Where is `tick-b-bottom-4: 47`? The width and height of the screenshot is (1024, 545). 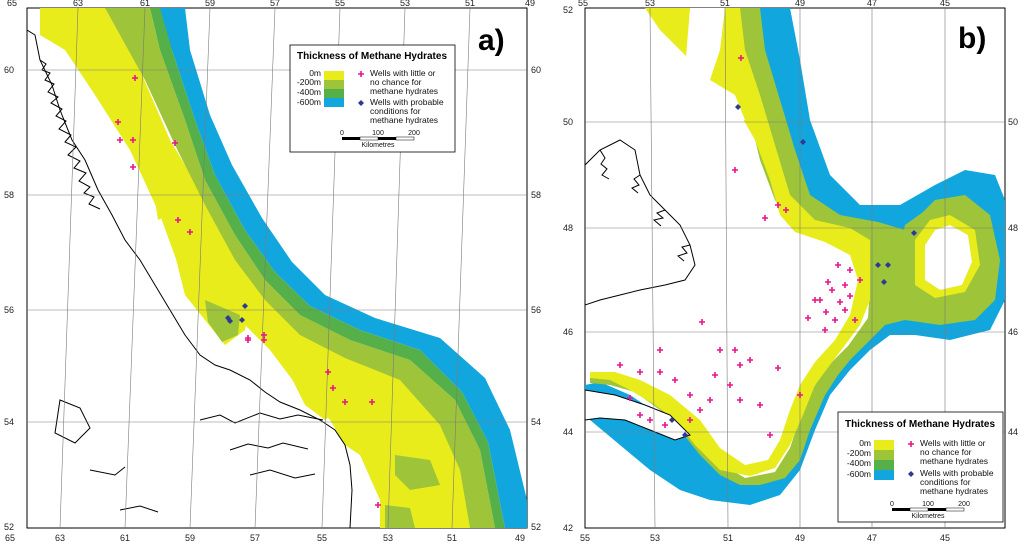 tick-b-bottom-4: 47 is located at coordinates (872, 538).